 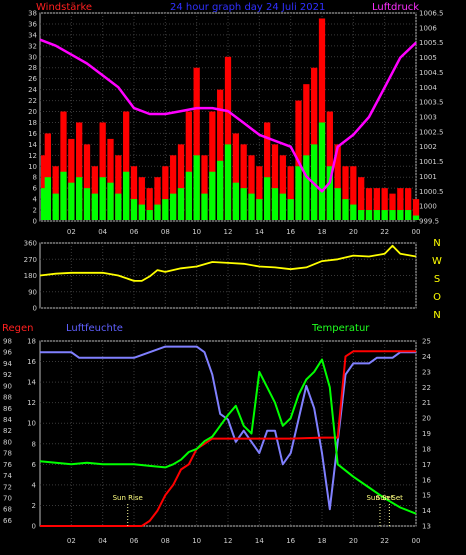 What do you see at coordinates (426, 357) in the screenshot?
I see `temp-tick-24: 24` at bounding box center [426, 357].